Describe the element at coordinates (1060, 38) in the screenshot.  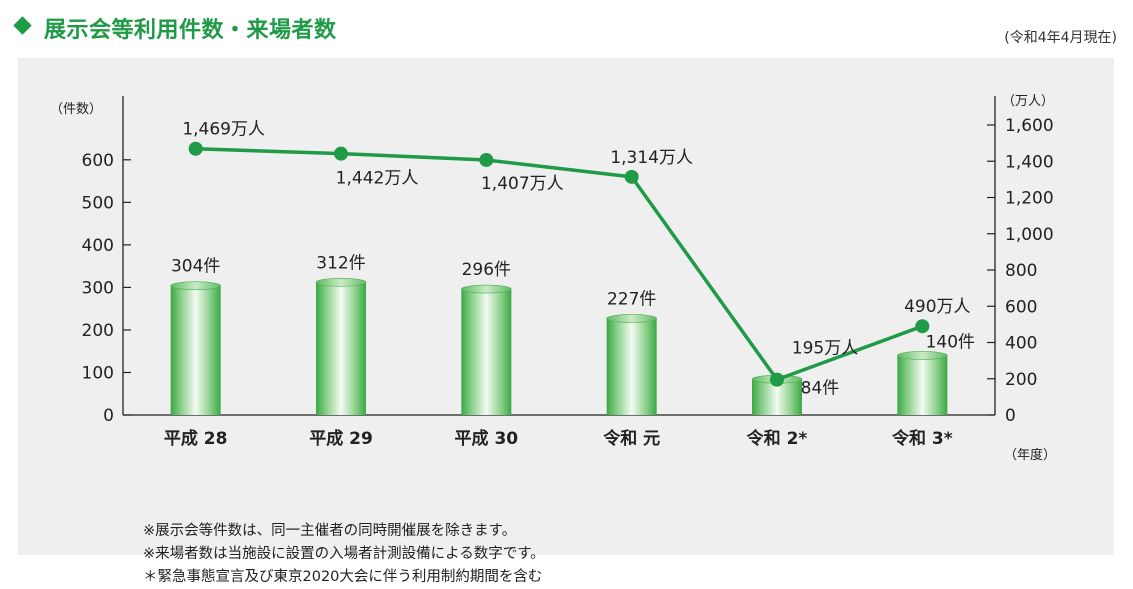
I see `as-of-date: (令和4年4月現在)` at that location.